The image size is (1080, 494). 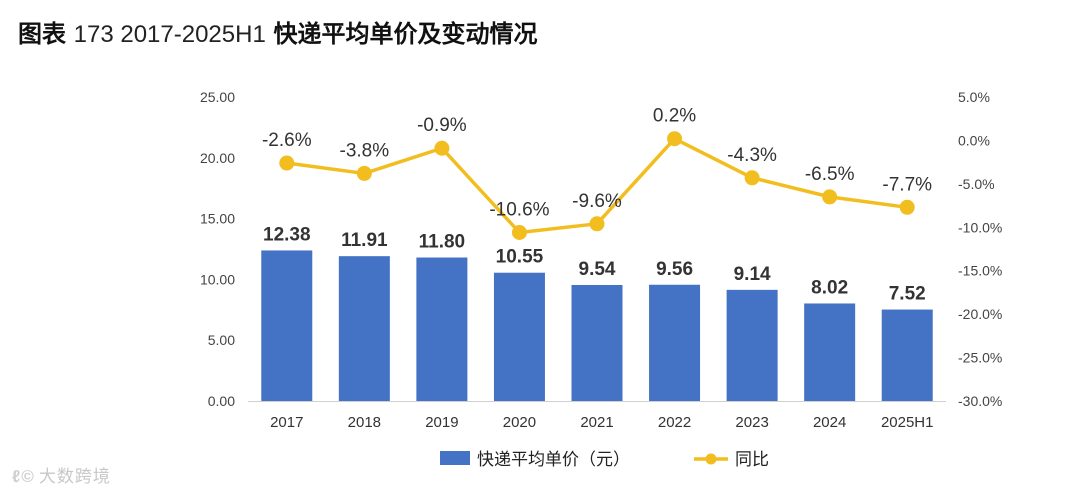 What do you see at coordinates (980, 401) in the screenshot?
I see `right-axis-tick-label: -30.0%` at bounding box center [980, 401].